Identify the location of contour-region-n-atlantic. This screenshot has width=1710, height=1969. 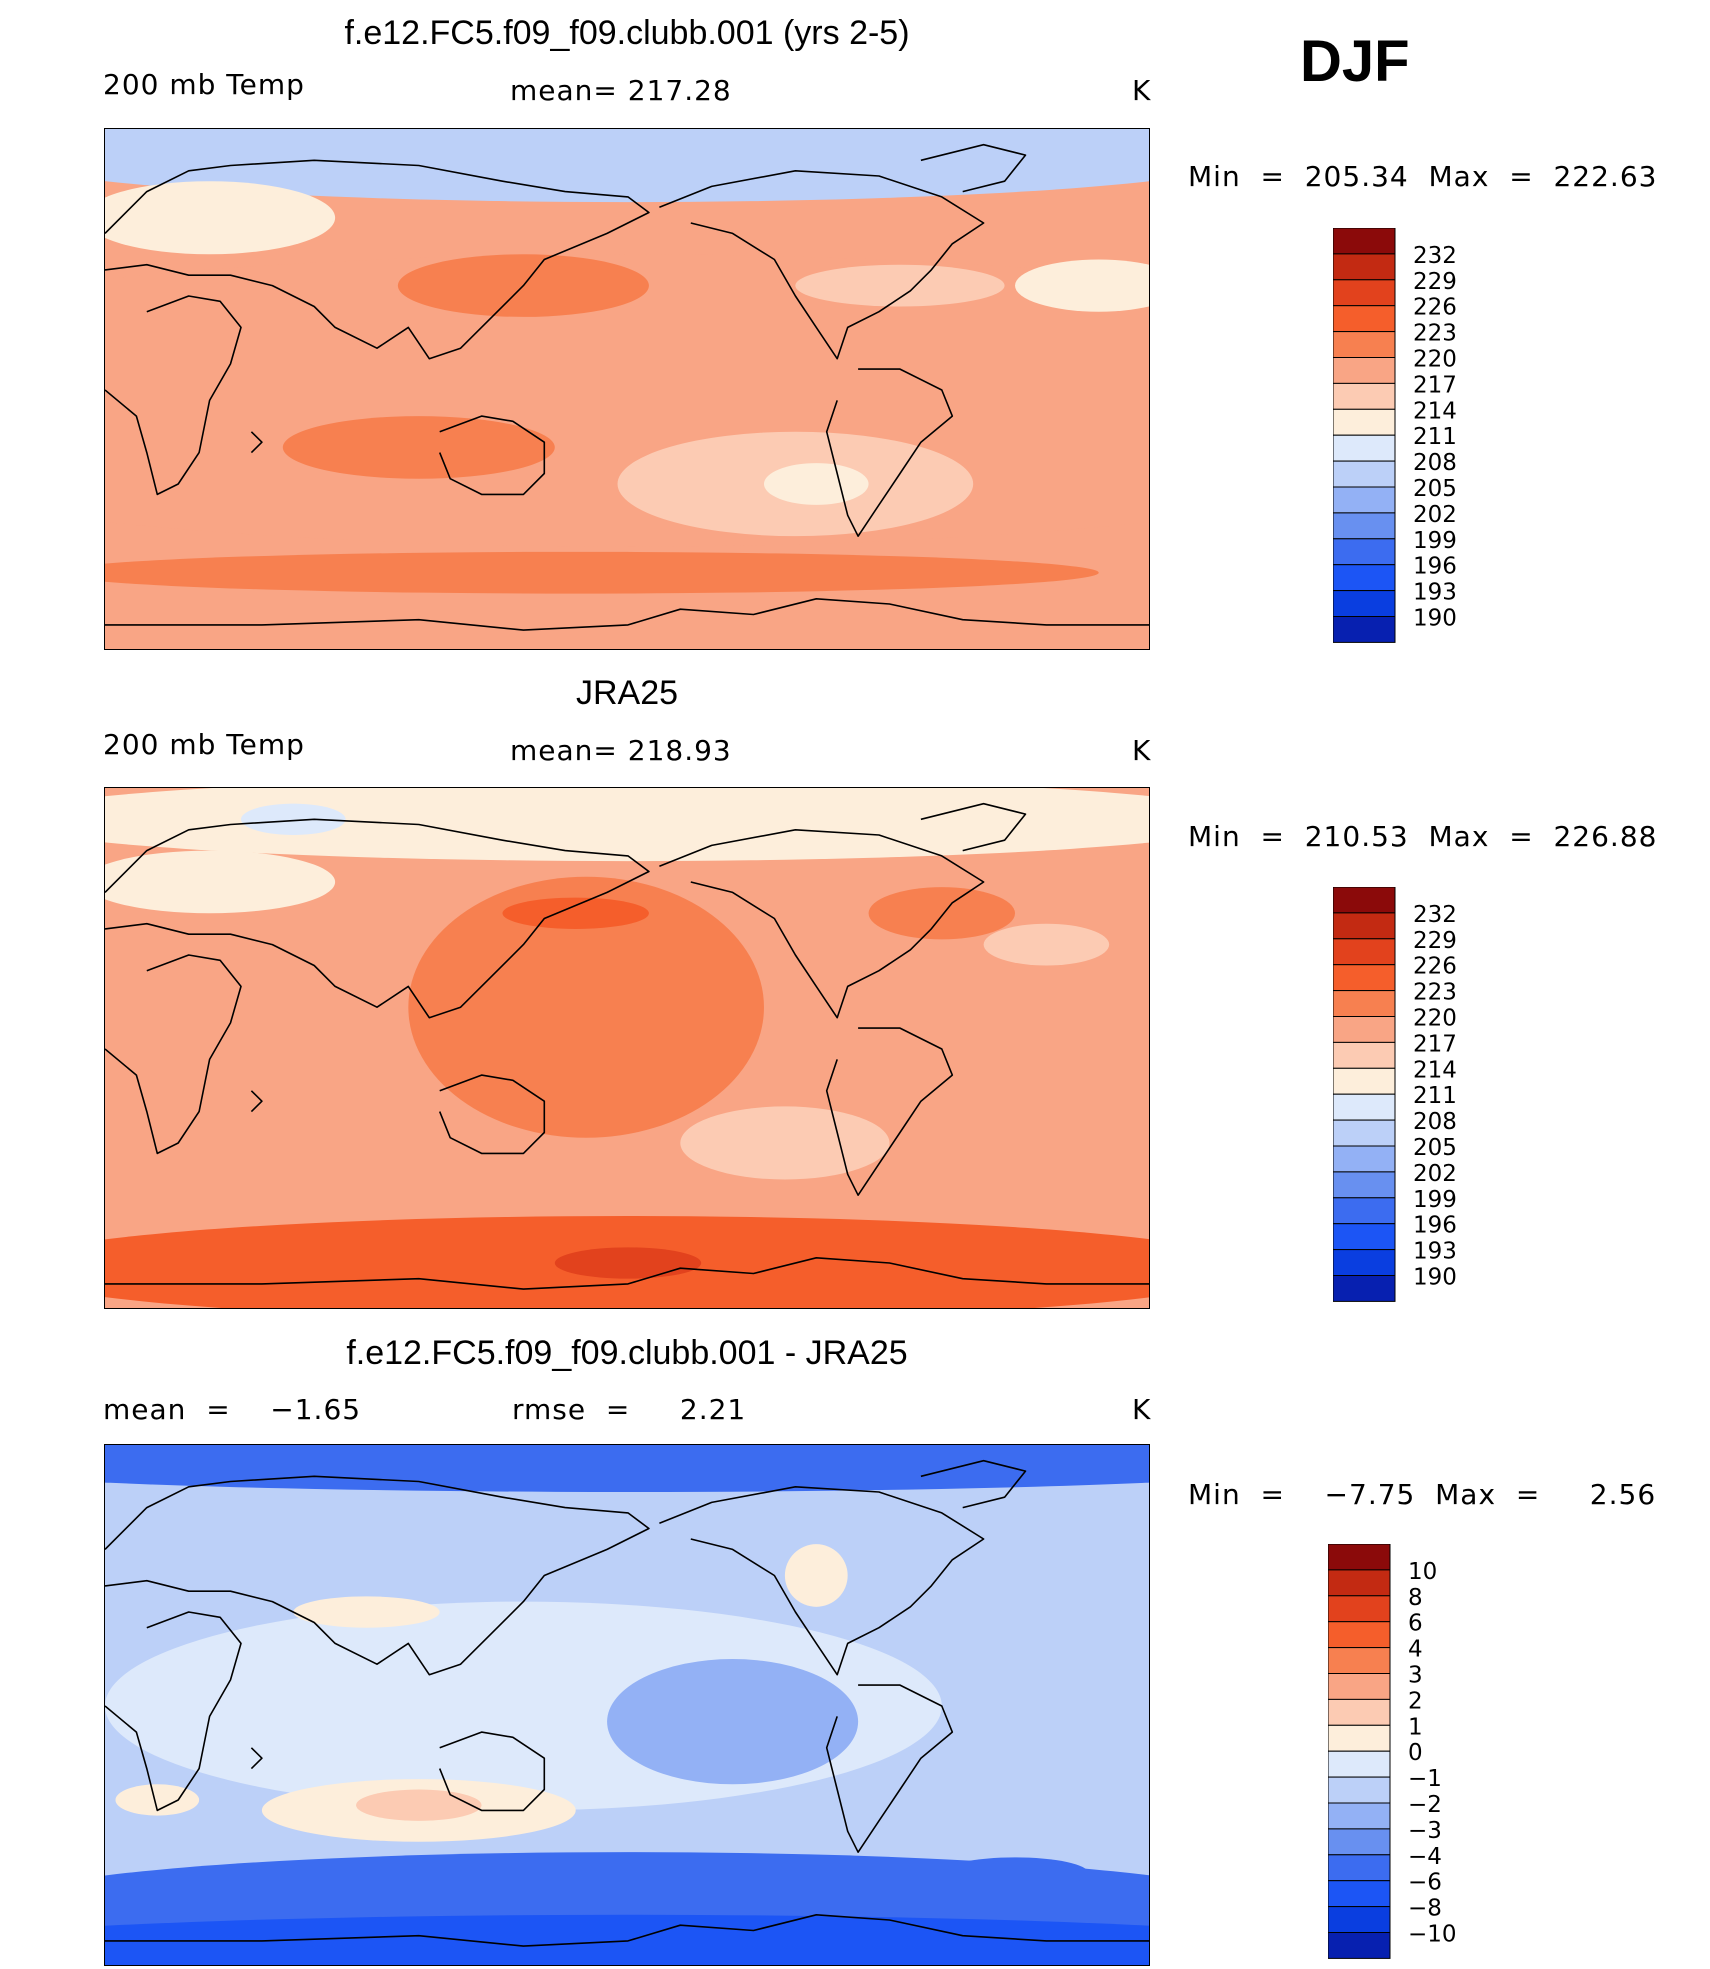
(1082, 285).